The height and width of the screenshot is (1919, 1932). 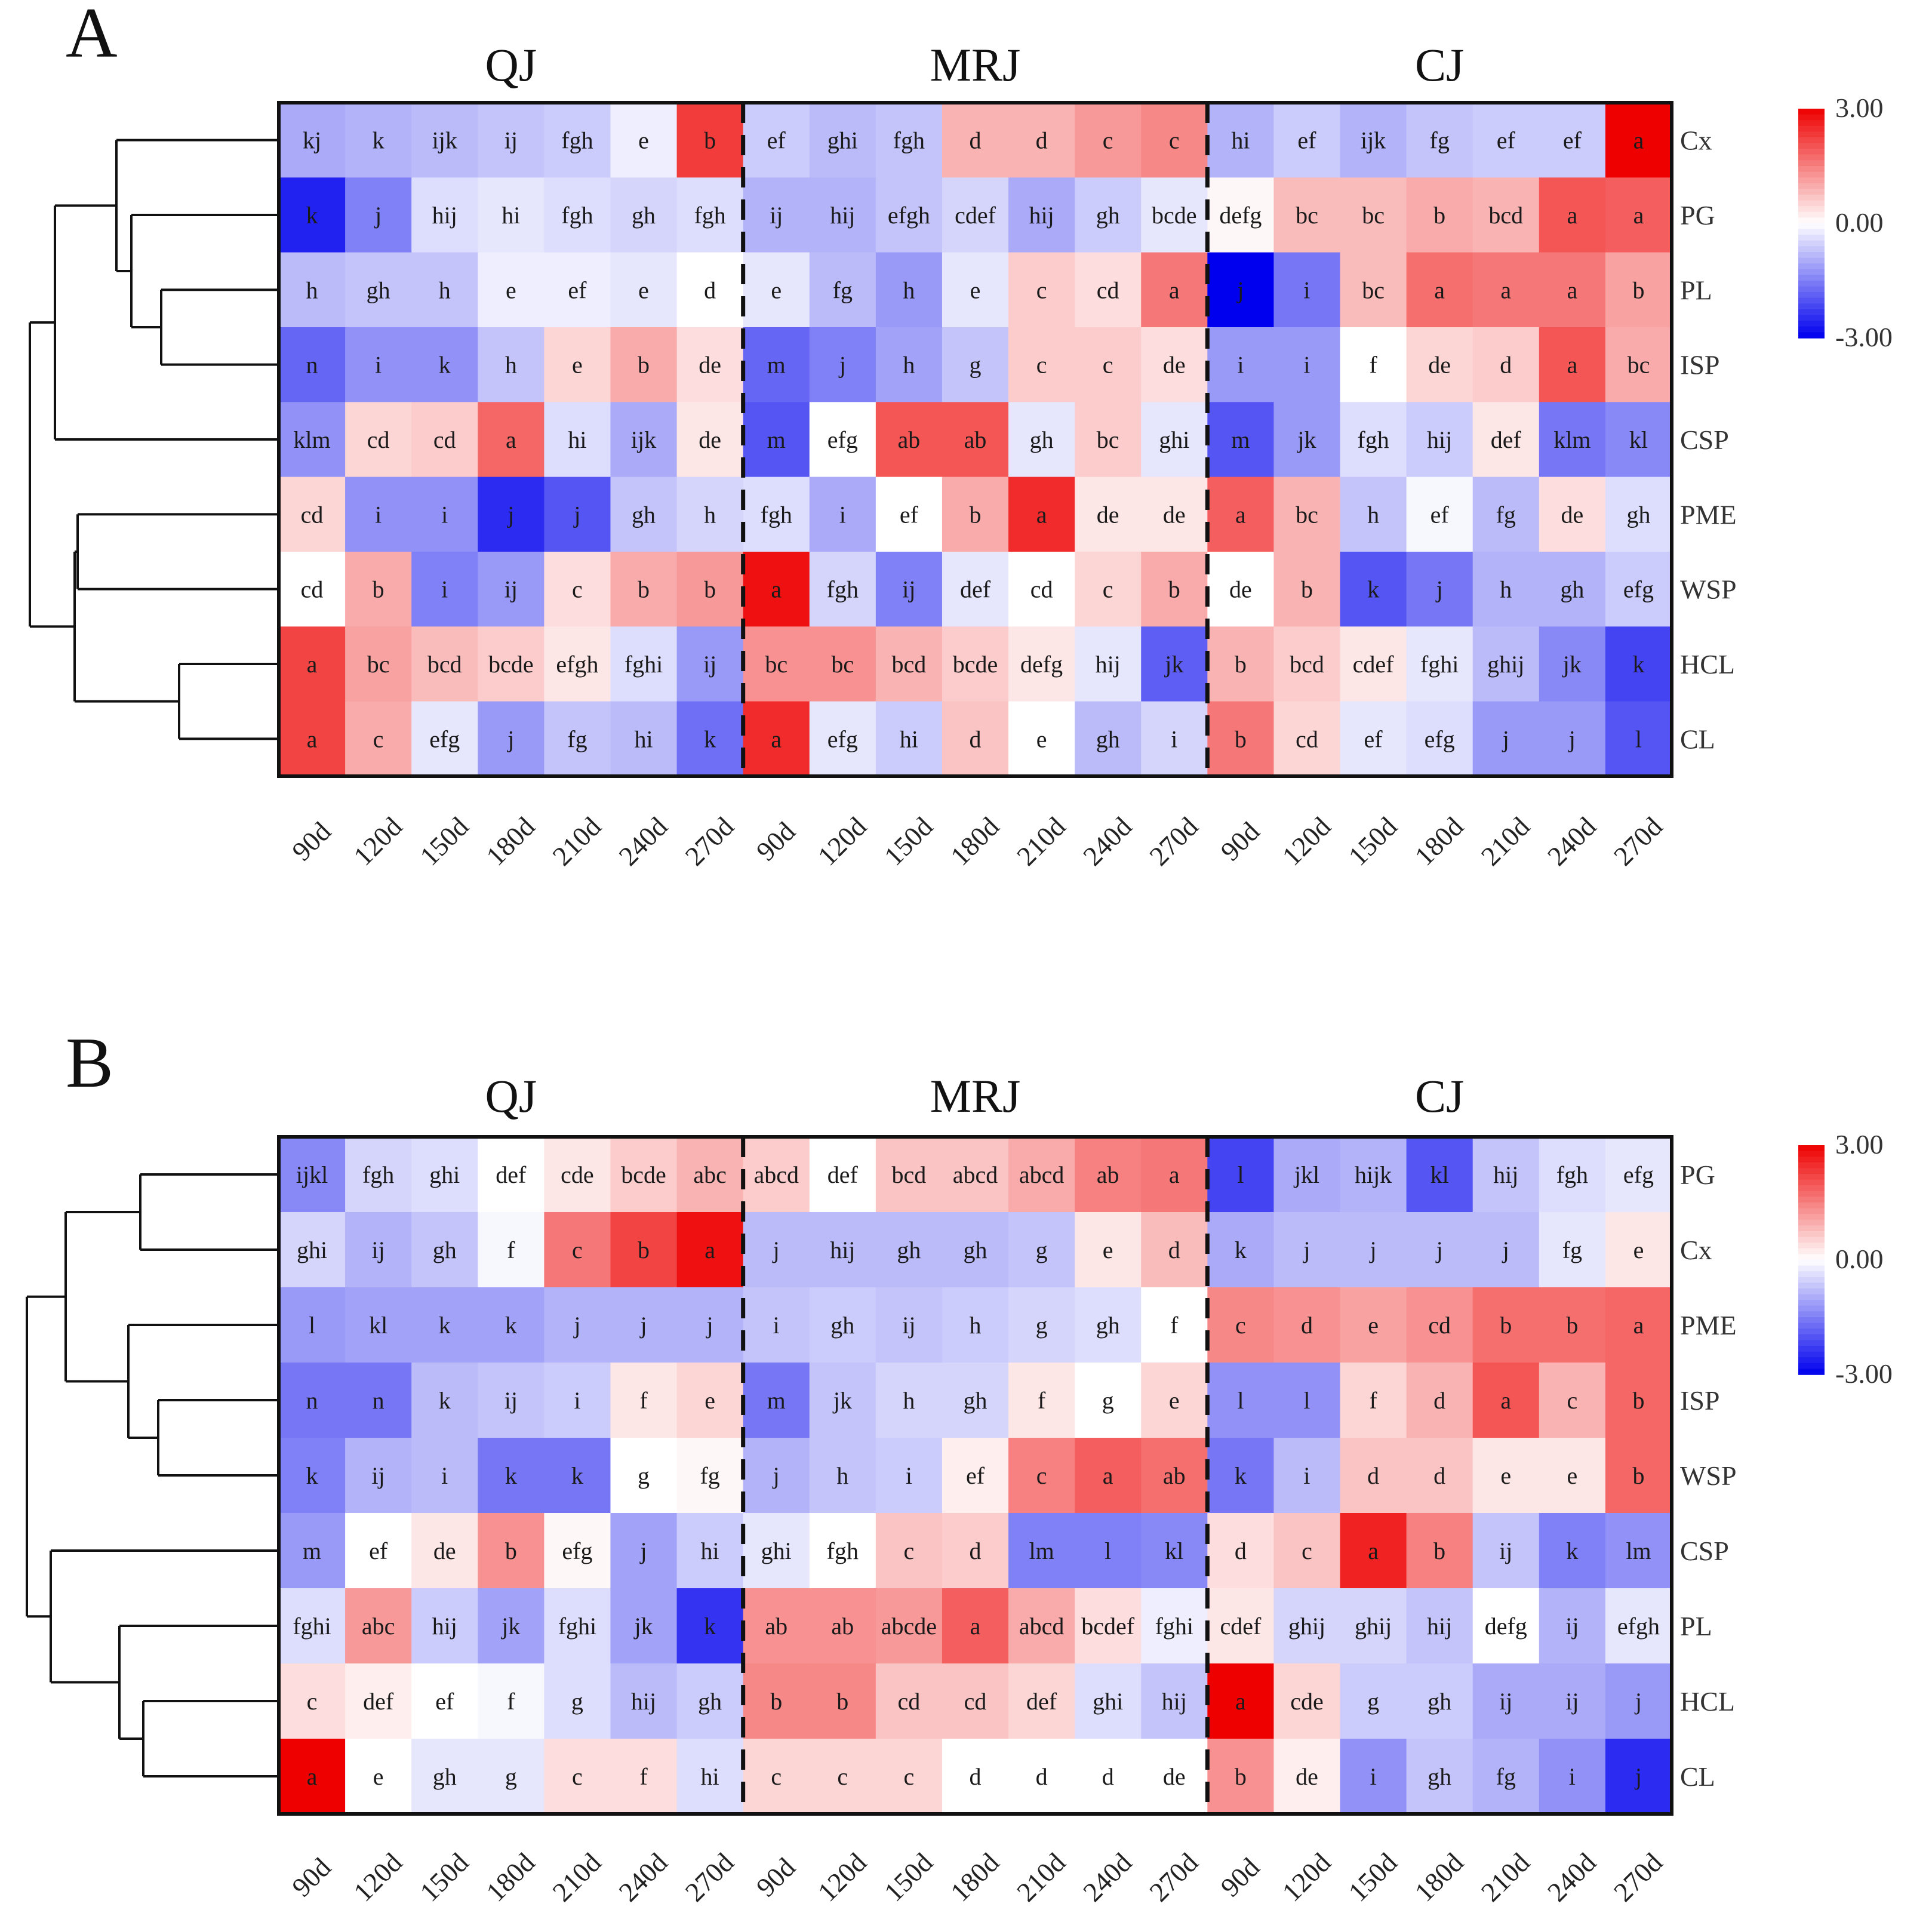 What do you see at coordinates (777, 365) in the screenshot?
I see `cell-letter: m` at bounding box center [777, 365].